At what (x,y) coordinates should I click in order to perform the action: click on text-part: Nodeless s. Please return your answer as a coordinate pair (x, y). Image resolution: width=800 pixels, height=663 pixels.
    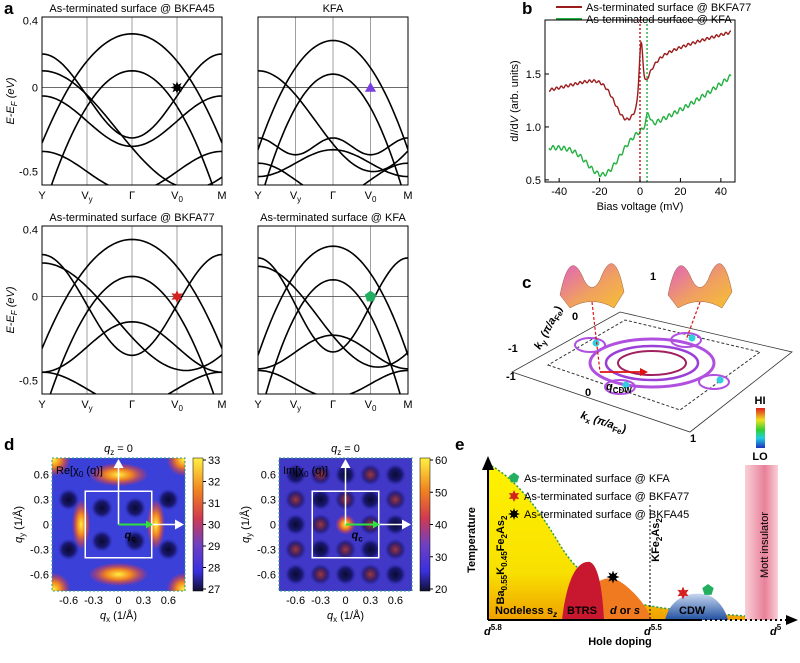
    Looking at the image, I should click on (524, 611).